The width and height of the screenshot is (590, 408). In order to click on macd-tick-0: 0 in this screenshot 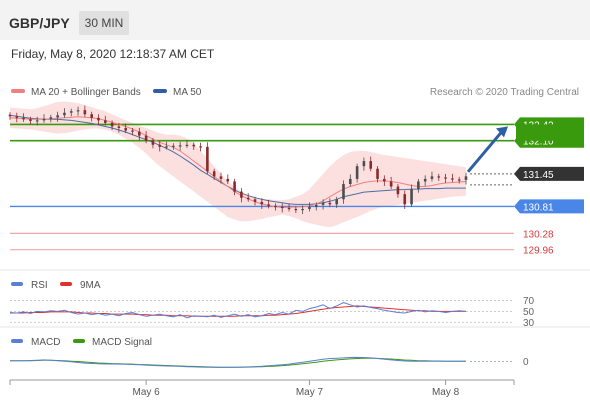, I will do `click(526, 362)`.